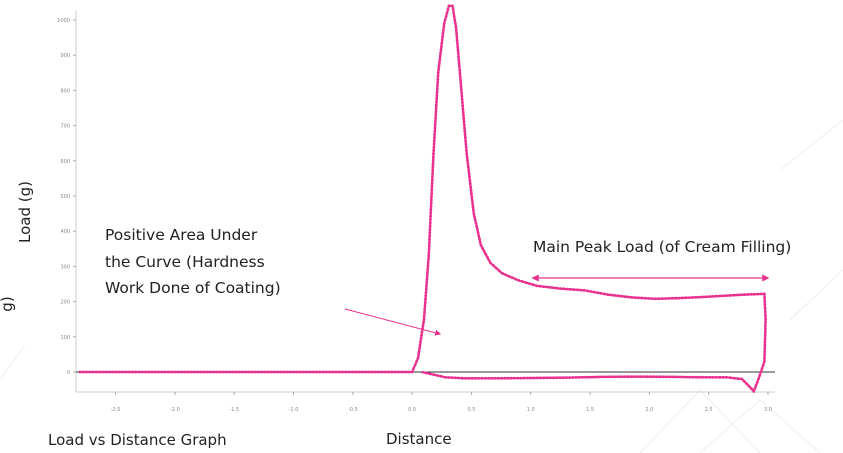 The width and height of the screenshot is (843, 453). Describe the element at coordinates (65, 267) in the screenshot. I see `y-tick-label: 300` at that location.